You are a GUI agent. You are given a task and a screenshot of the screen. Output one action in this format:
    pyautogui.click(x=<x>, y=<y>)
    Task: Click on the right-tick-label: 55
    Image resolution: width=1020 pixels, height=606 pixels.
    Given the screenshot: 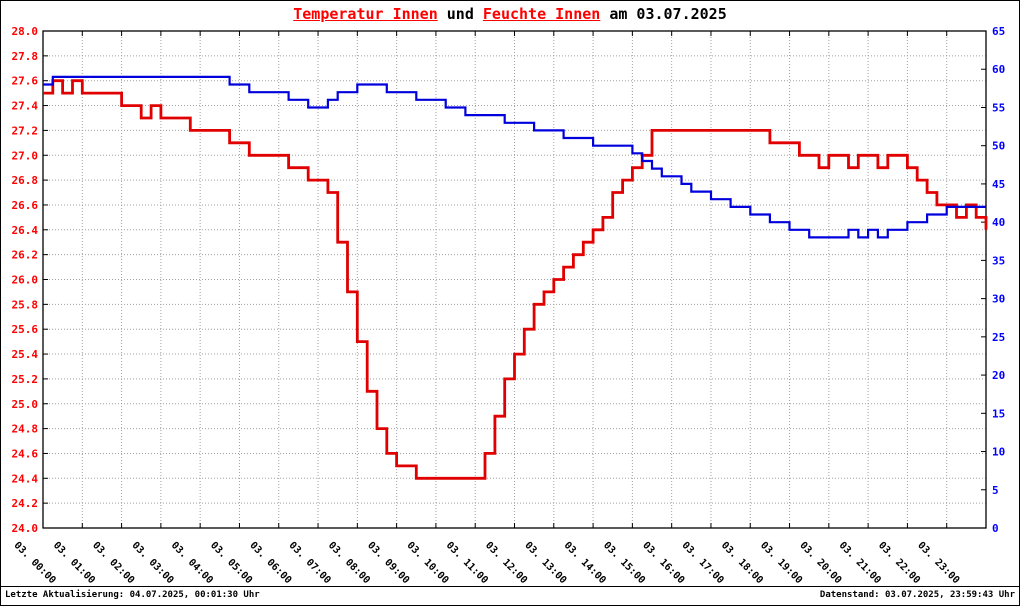 What is the action you would take?
    pyautogui.click(x=998, y=107)
    